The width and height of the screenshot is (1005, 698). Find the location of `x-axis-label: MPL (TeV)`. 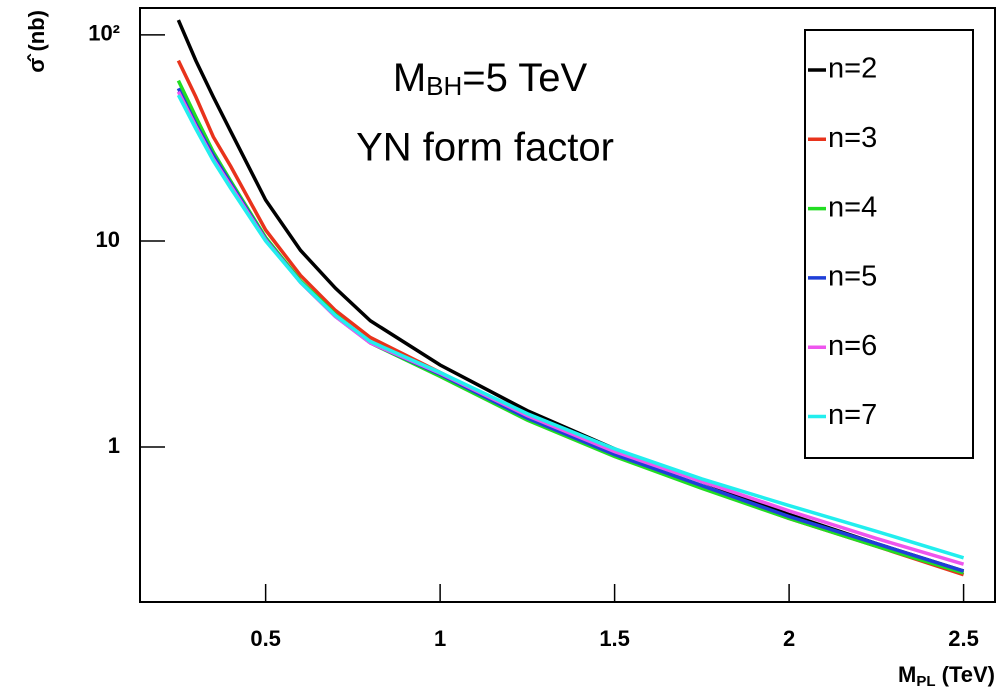

x-axis-label: MPL (TeV) is located at coordinates (946, 676).